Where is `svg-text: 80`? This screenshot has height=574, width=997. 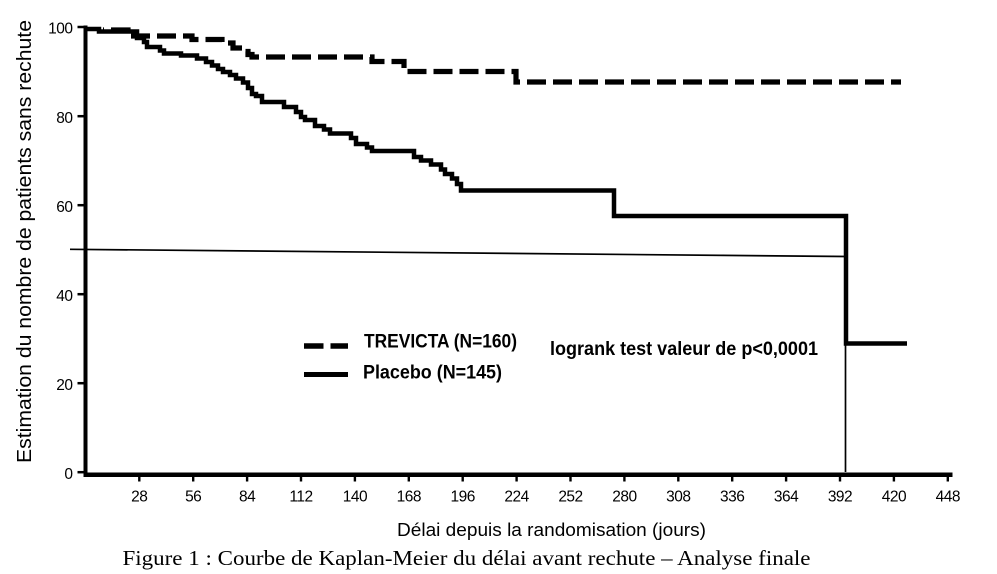 svg-text: 80 is located at coordinates (64, 118).